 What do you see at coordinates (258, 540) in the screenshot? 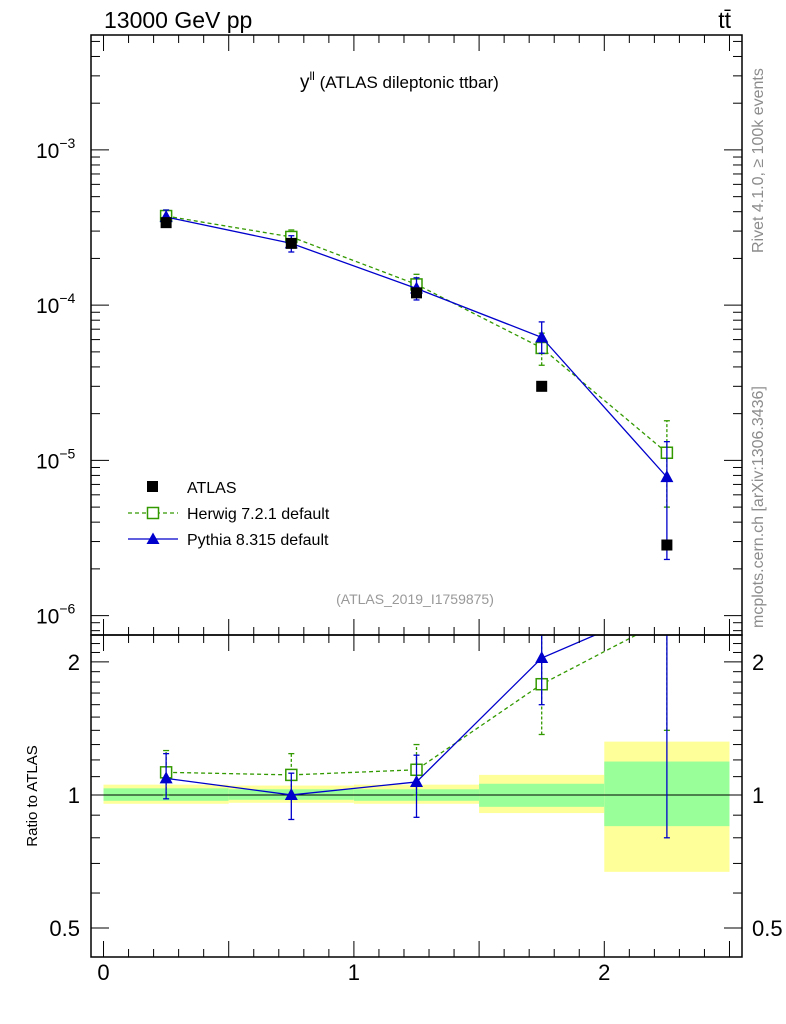
I see `legend-pythia-label: Pythia 8.315 default` at bounding box center [258, 540].